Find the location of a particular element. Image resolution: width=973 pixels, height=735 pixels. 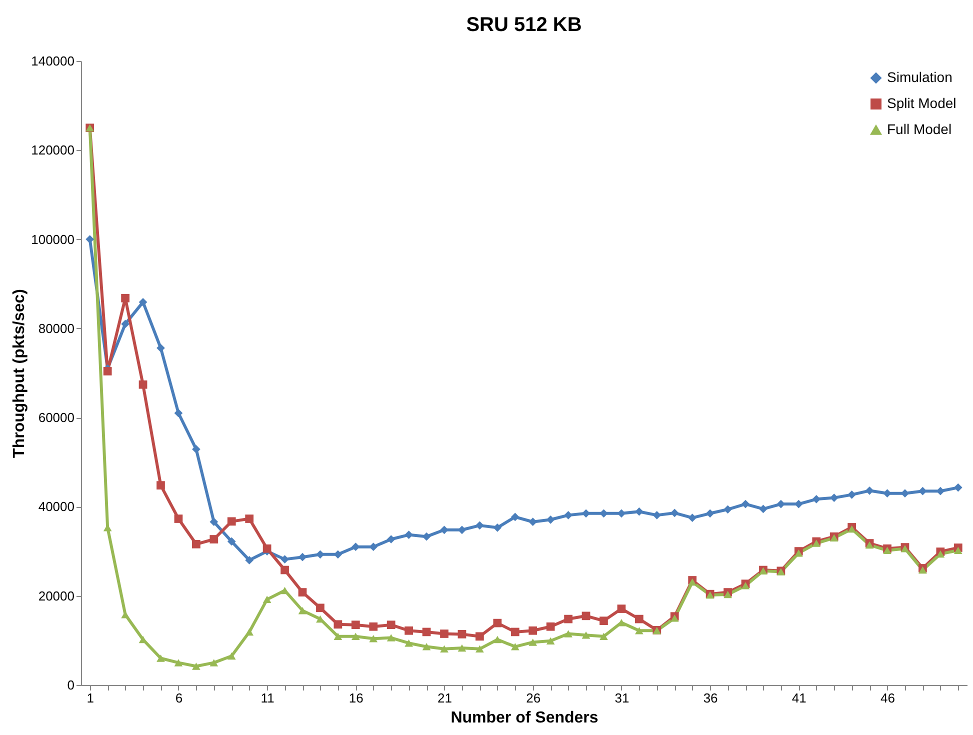

y-tick-label: 40000 is located at coordinates (56, 506).